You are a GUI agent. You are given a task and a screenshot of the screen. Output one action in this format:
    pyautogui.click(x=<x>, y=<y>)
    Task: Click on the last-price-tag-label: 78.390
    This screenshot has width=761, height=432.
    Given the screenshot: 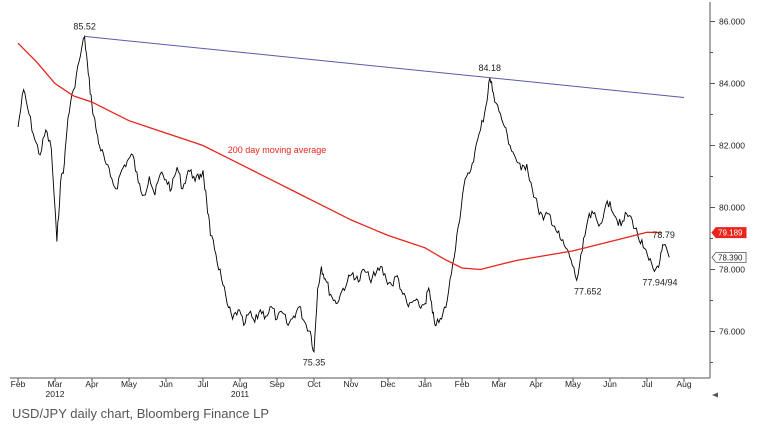 What is the action you would take?
    pyautogui.click(x=730, y=257)
    